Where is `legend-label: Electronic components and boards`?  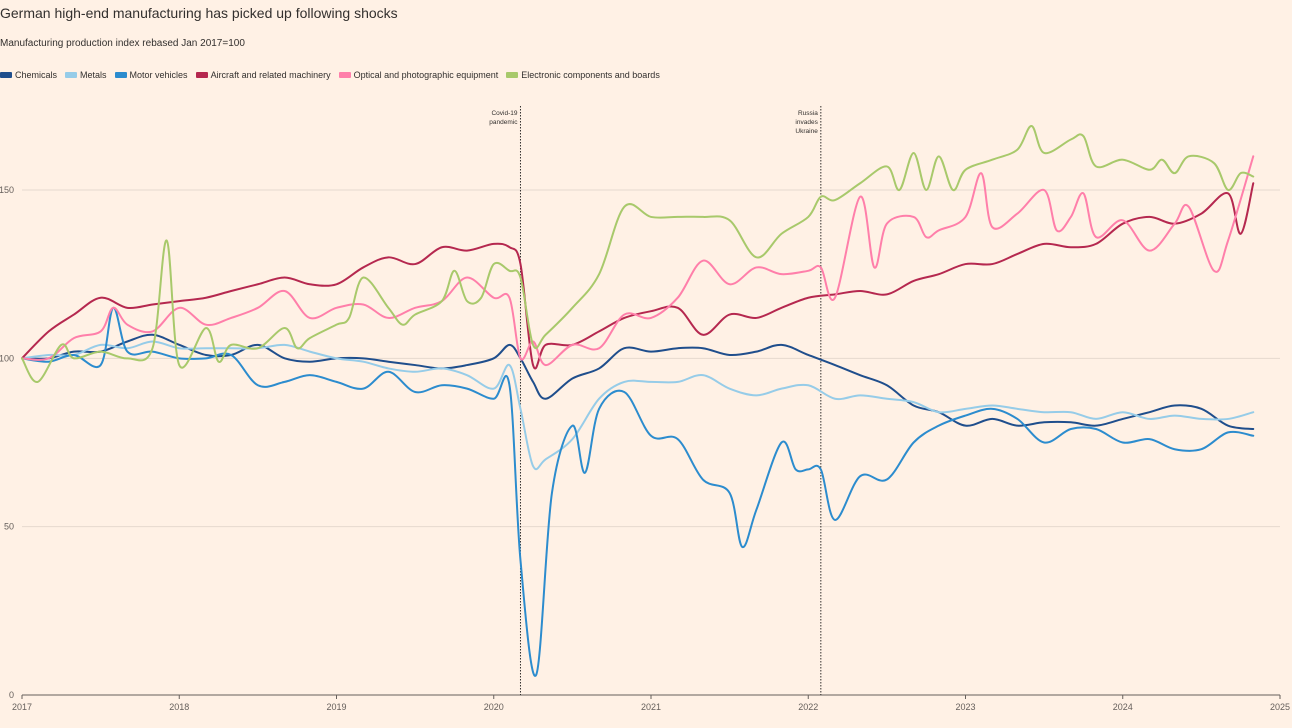
legend-label: Electronic components and boards is located at coordinates (590, 75).